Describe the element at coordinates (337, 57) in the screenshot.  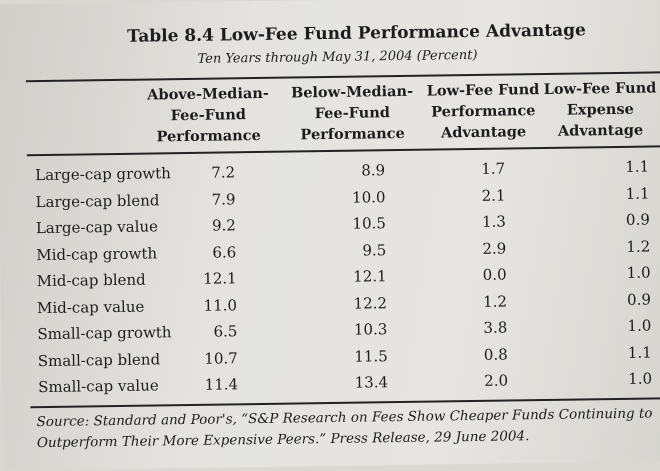
I see `table-subtitle: Ten Years through May 31, 2004 (Percent)` at that location.